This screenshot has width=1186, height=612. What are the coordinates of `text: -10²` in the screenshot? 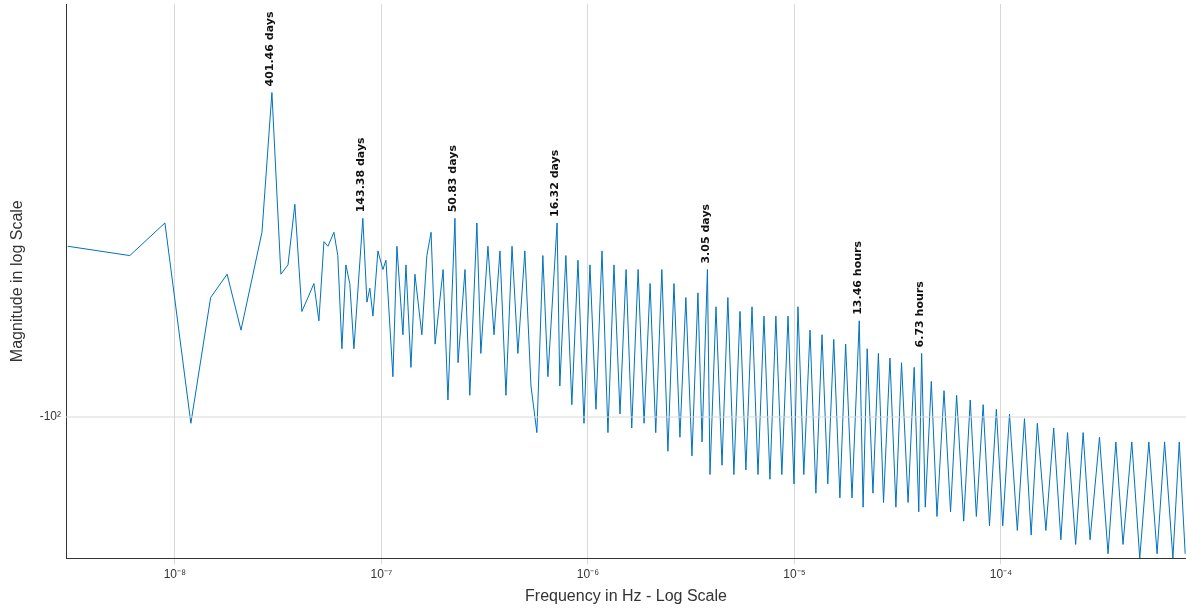 It's located at (50, 416).